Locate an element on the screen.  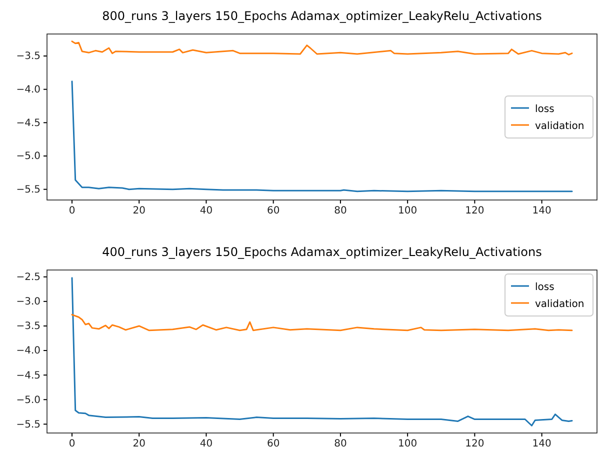
chart-title: 800_runs 3_layers 150_Epochs Adamax_optimizer_LeakyRelu_Activations is located at coordinates (322, 16).